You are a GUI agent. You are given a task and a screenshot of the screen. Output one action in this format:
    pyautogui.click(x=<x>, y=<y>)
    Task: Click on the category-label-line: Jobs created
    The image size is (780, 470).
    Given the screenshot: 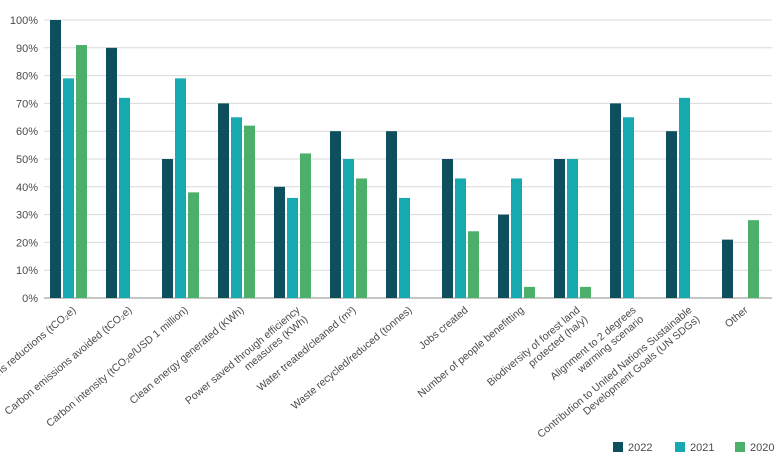 What is the action you would take?
    pyautogui.click(x=444, y=328)
    